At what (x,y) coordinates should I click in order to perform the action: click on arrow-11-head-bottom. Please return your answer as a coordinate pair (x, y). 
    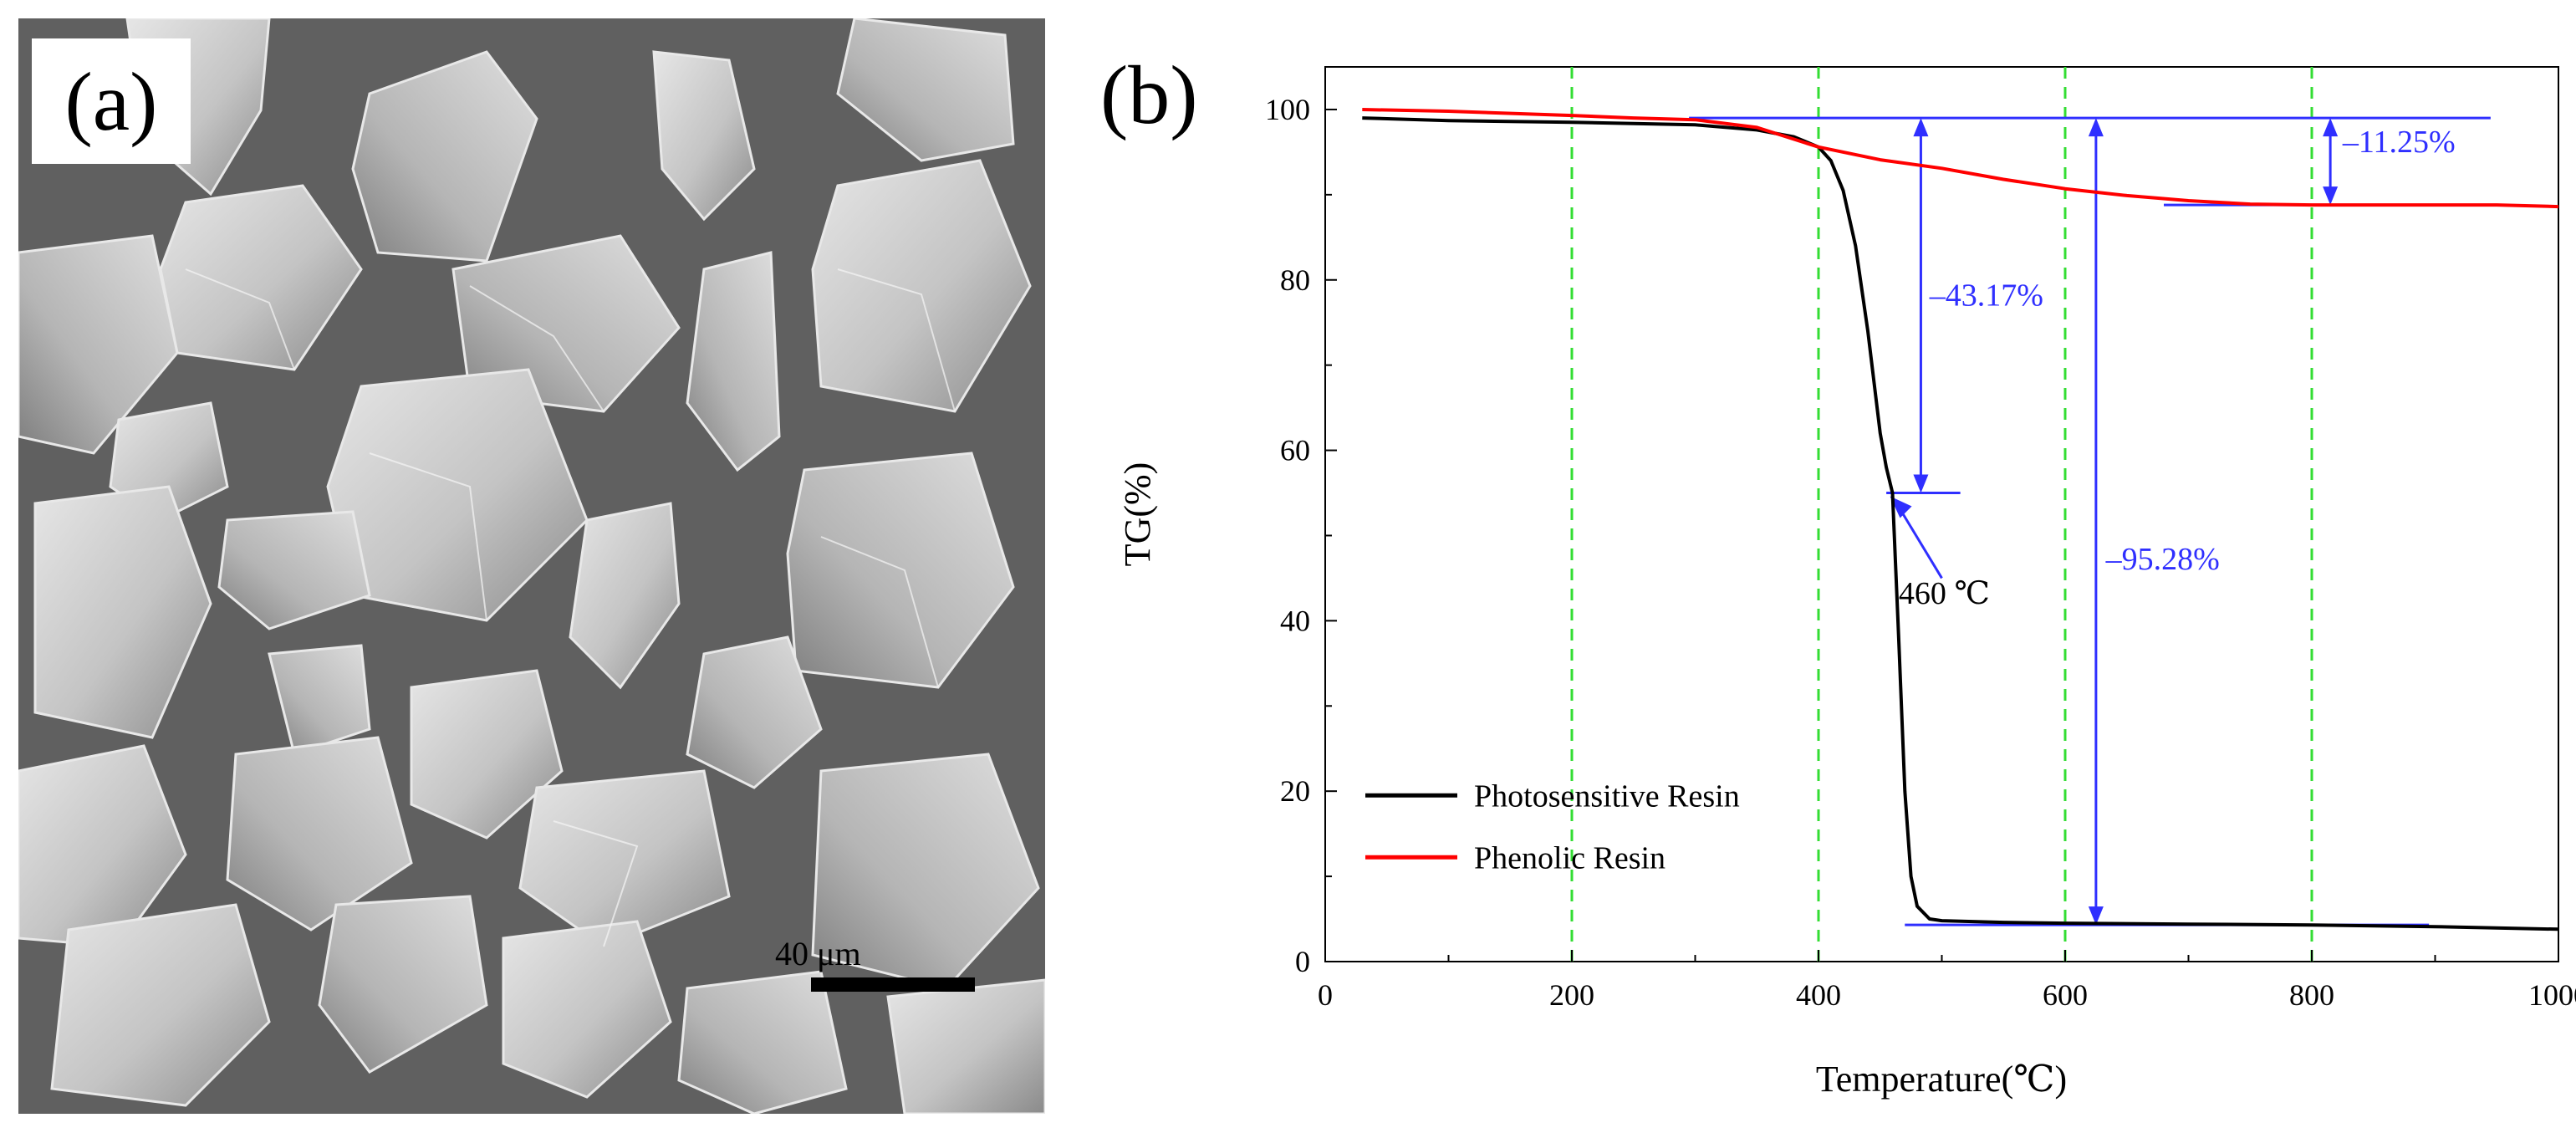
    Looking at the image, I should click on (2331, 196).